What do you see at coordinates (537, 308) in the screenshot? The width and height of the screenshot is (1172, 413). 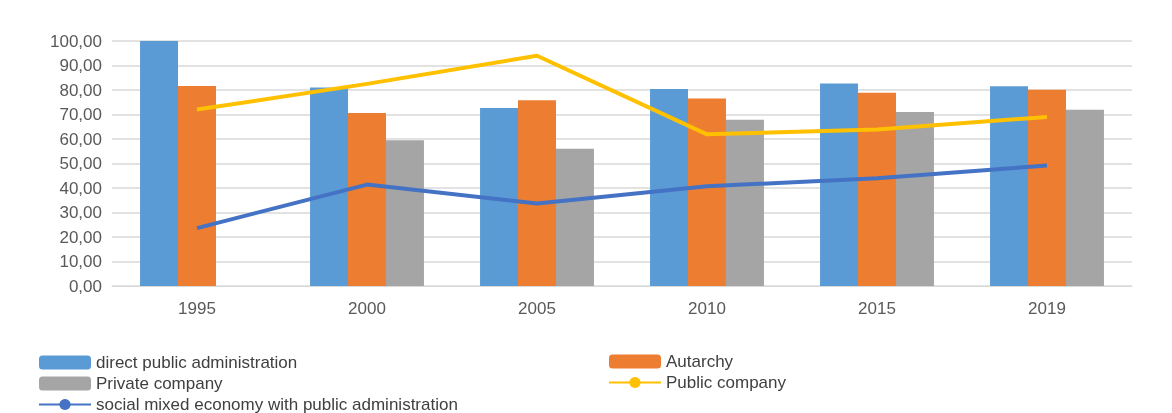 I see `x-tick-label: 2005` at bounding box center [537, 308].